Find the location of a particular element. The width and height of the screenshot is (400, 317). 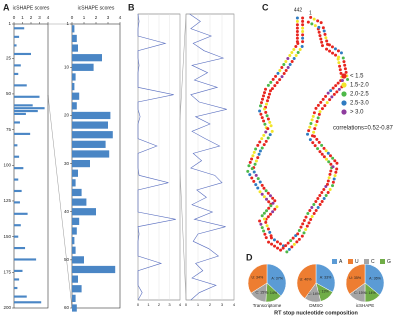

y-tick-label: 75 is located at coordinates (9, 129).